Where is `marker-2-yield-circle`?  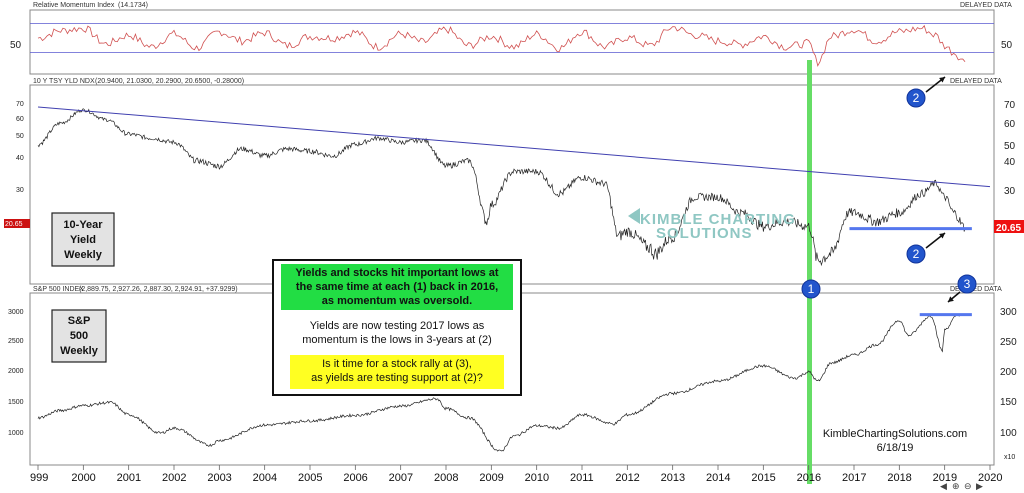
marker-2-yield-circle is located at coordinates (916, 254).